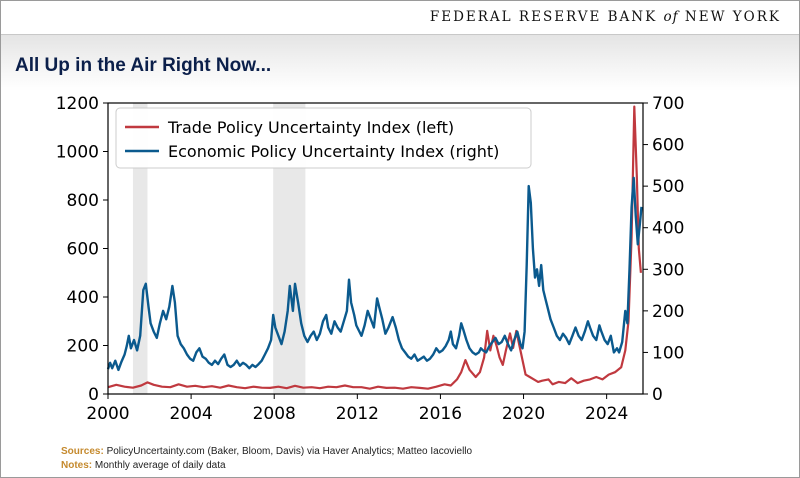  I want to click on header-divider, so click(400, 34).